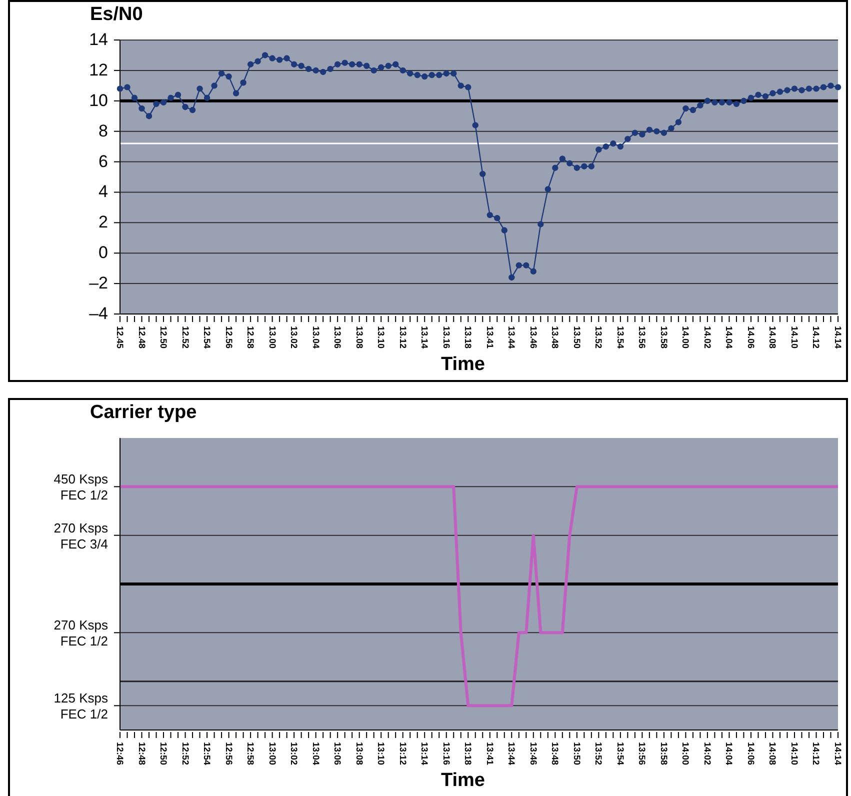  I want to click on x-tick-label: 12:50, so click(163, 754).